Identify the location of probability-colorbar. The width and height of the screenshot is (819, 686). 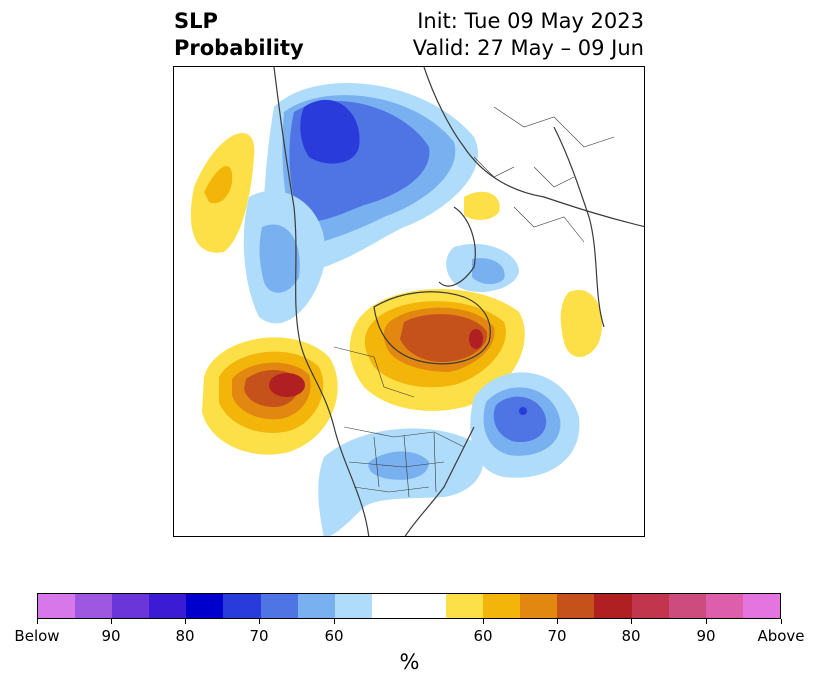
(409, 606).